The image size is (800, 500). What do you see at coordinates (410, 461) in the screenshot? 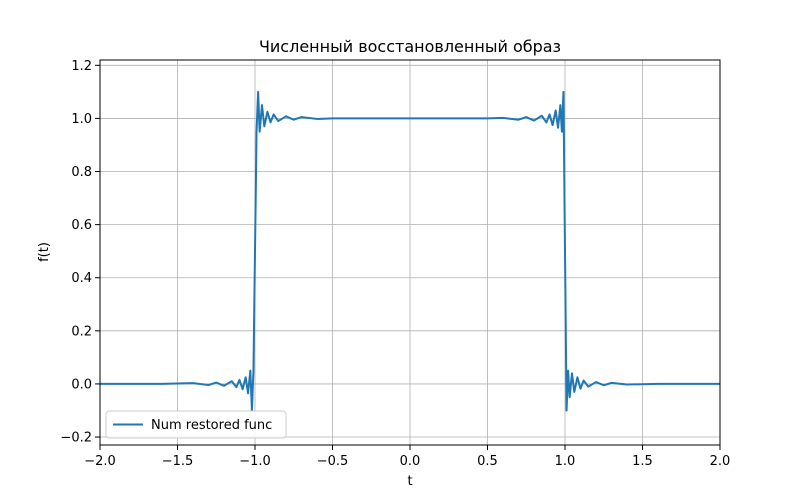
I see `x-tick-label: 0.0` at bounding box center [410, 461].